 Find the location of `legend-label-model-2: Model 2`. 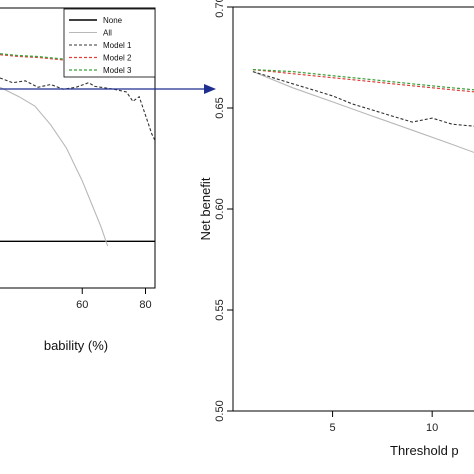

legend-label-model-2: Model 2 is located at coordinates (117, 58).